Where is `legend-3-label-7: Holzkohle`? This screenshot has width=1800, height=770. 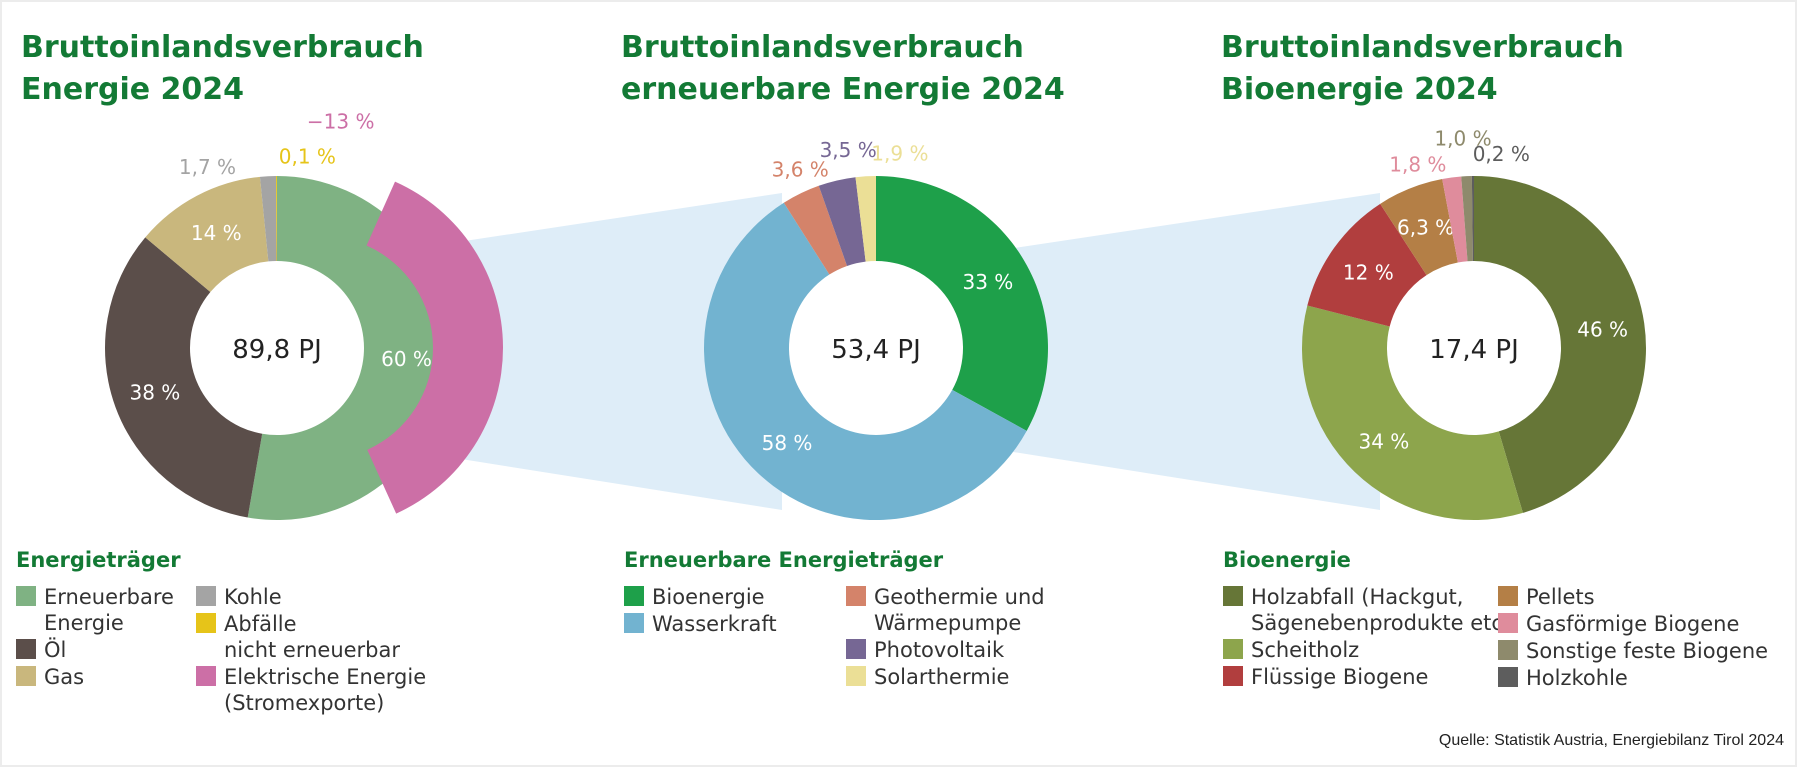 legend-3-label-7: Holzkohle is located at coordinates (1577, 678).